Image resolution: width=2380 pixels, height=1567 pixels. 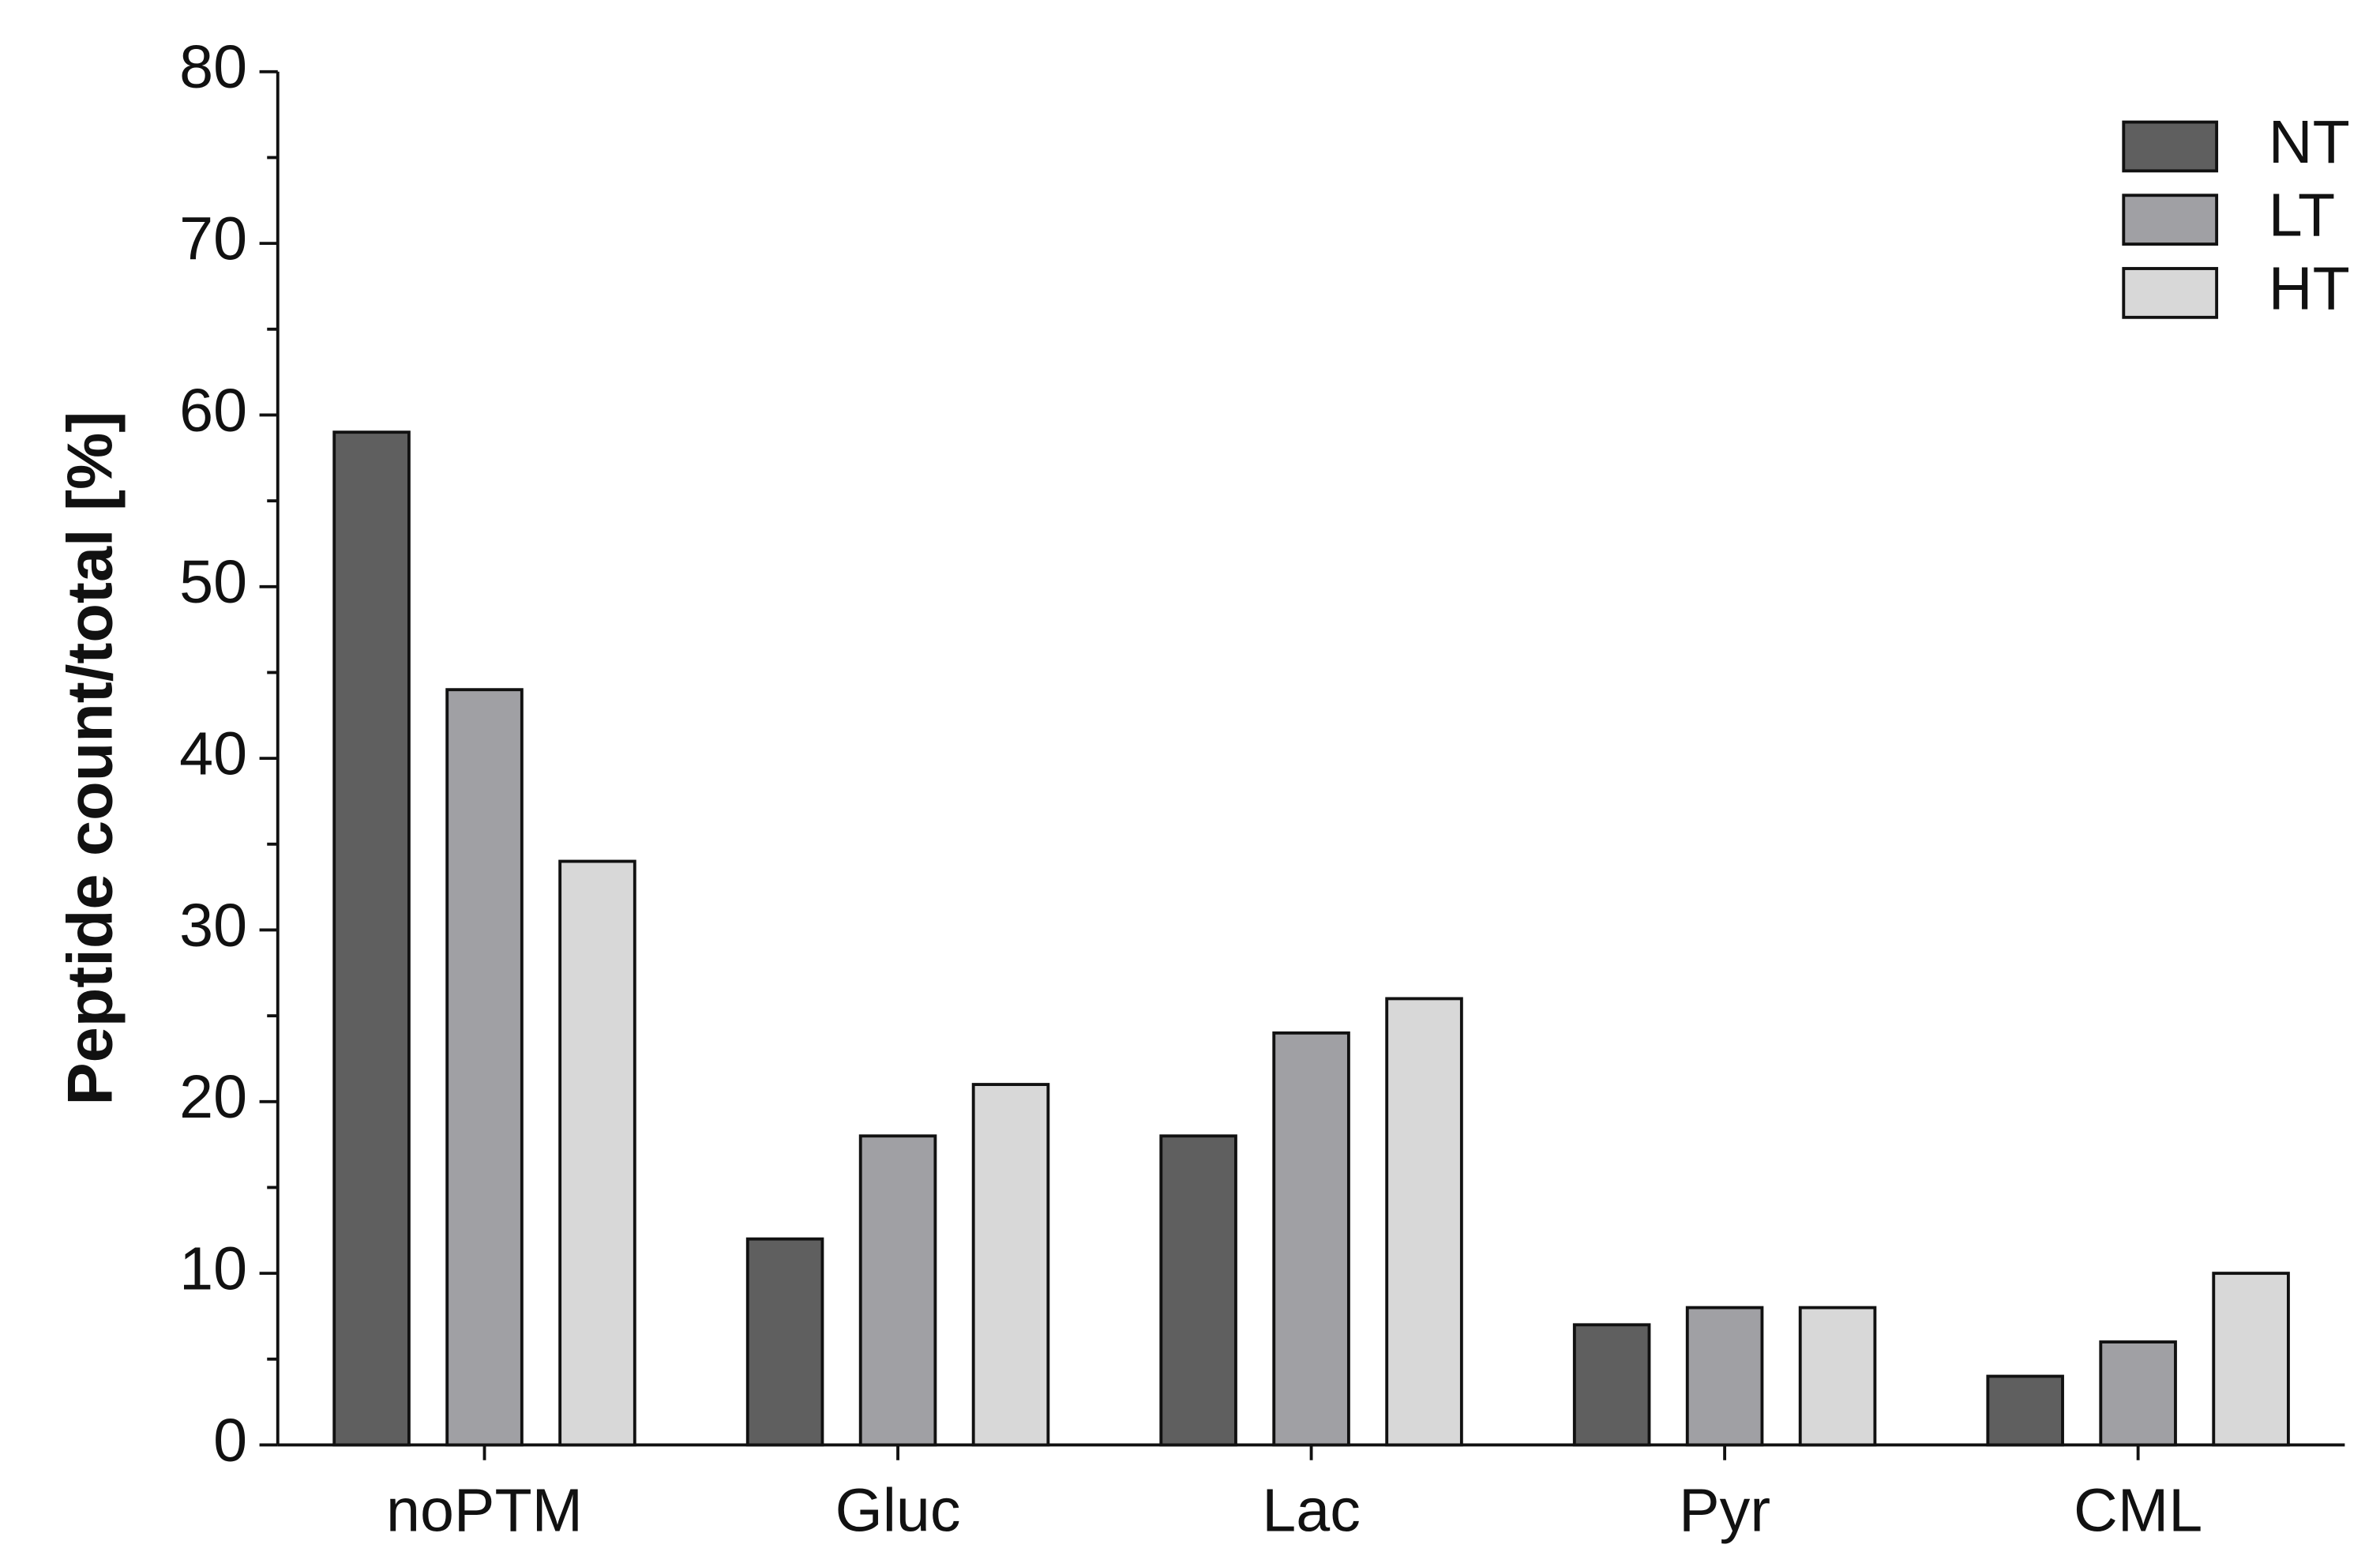 What do you see at coordinates (1311, 1511) in the screenshot?
I see `x-tick-label: Lac` at bounding box center [1311, 1511].